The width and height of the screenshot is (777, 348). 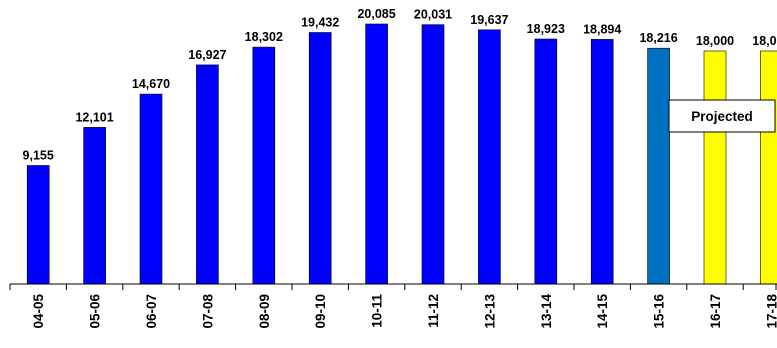 I want to click on value-label-05-06: 12,101, so click(x=94, y=117).